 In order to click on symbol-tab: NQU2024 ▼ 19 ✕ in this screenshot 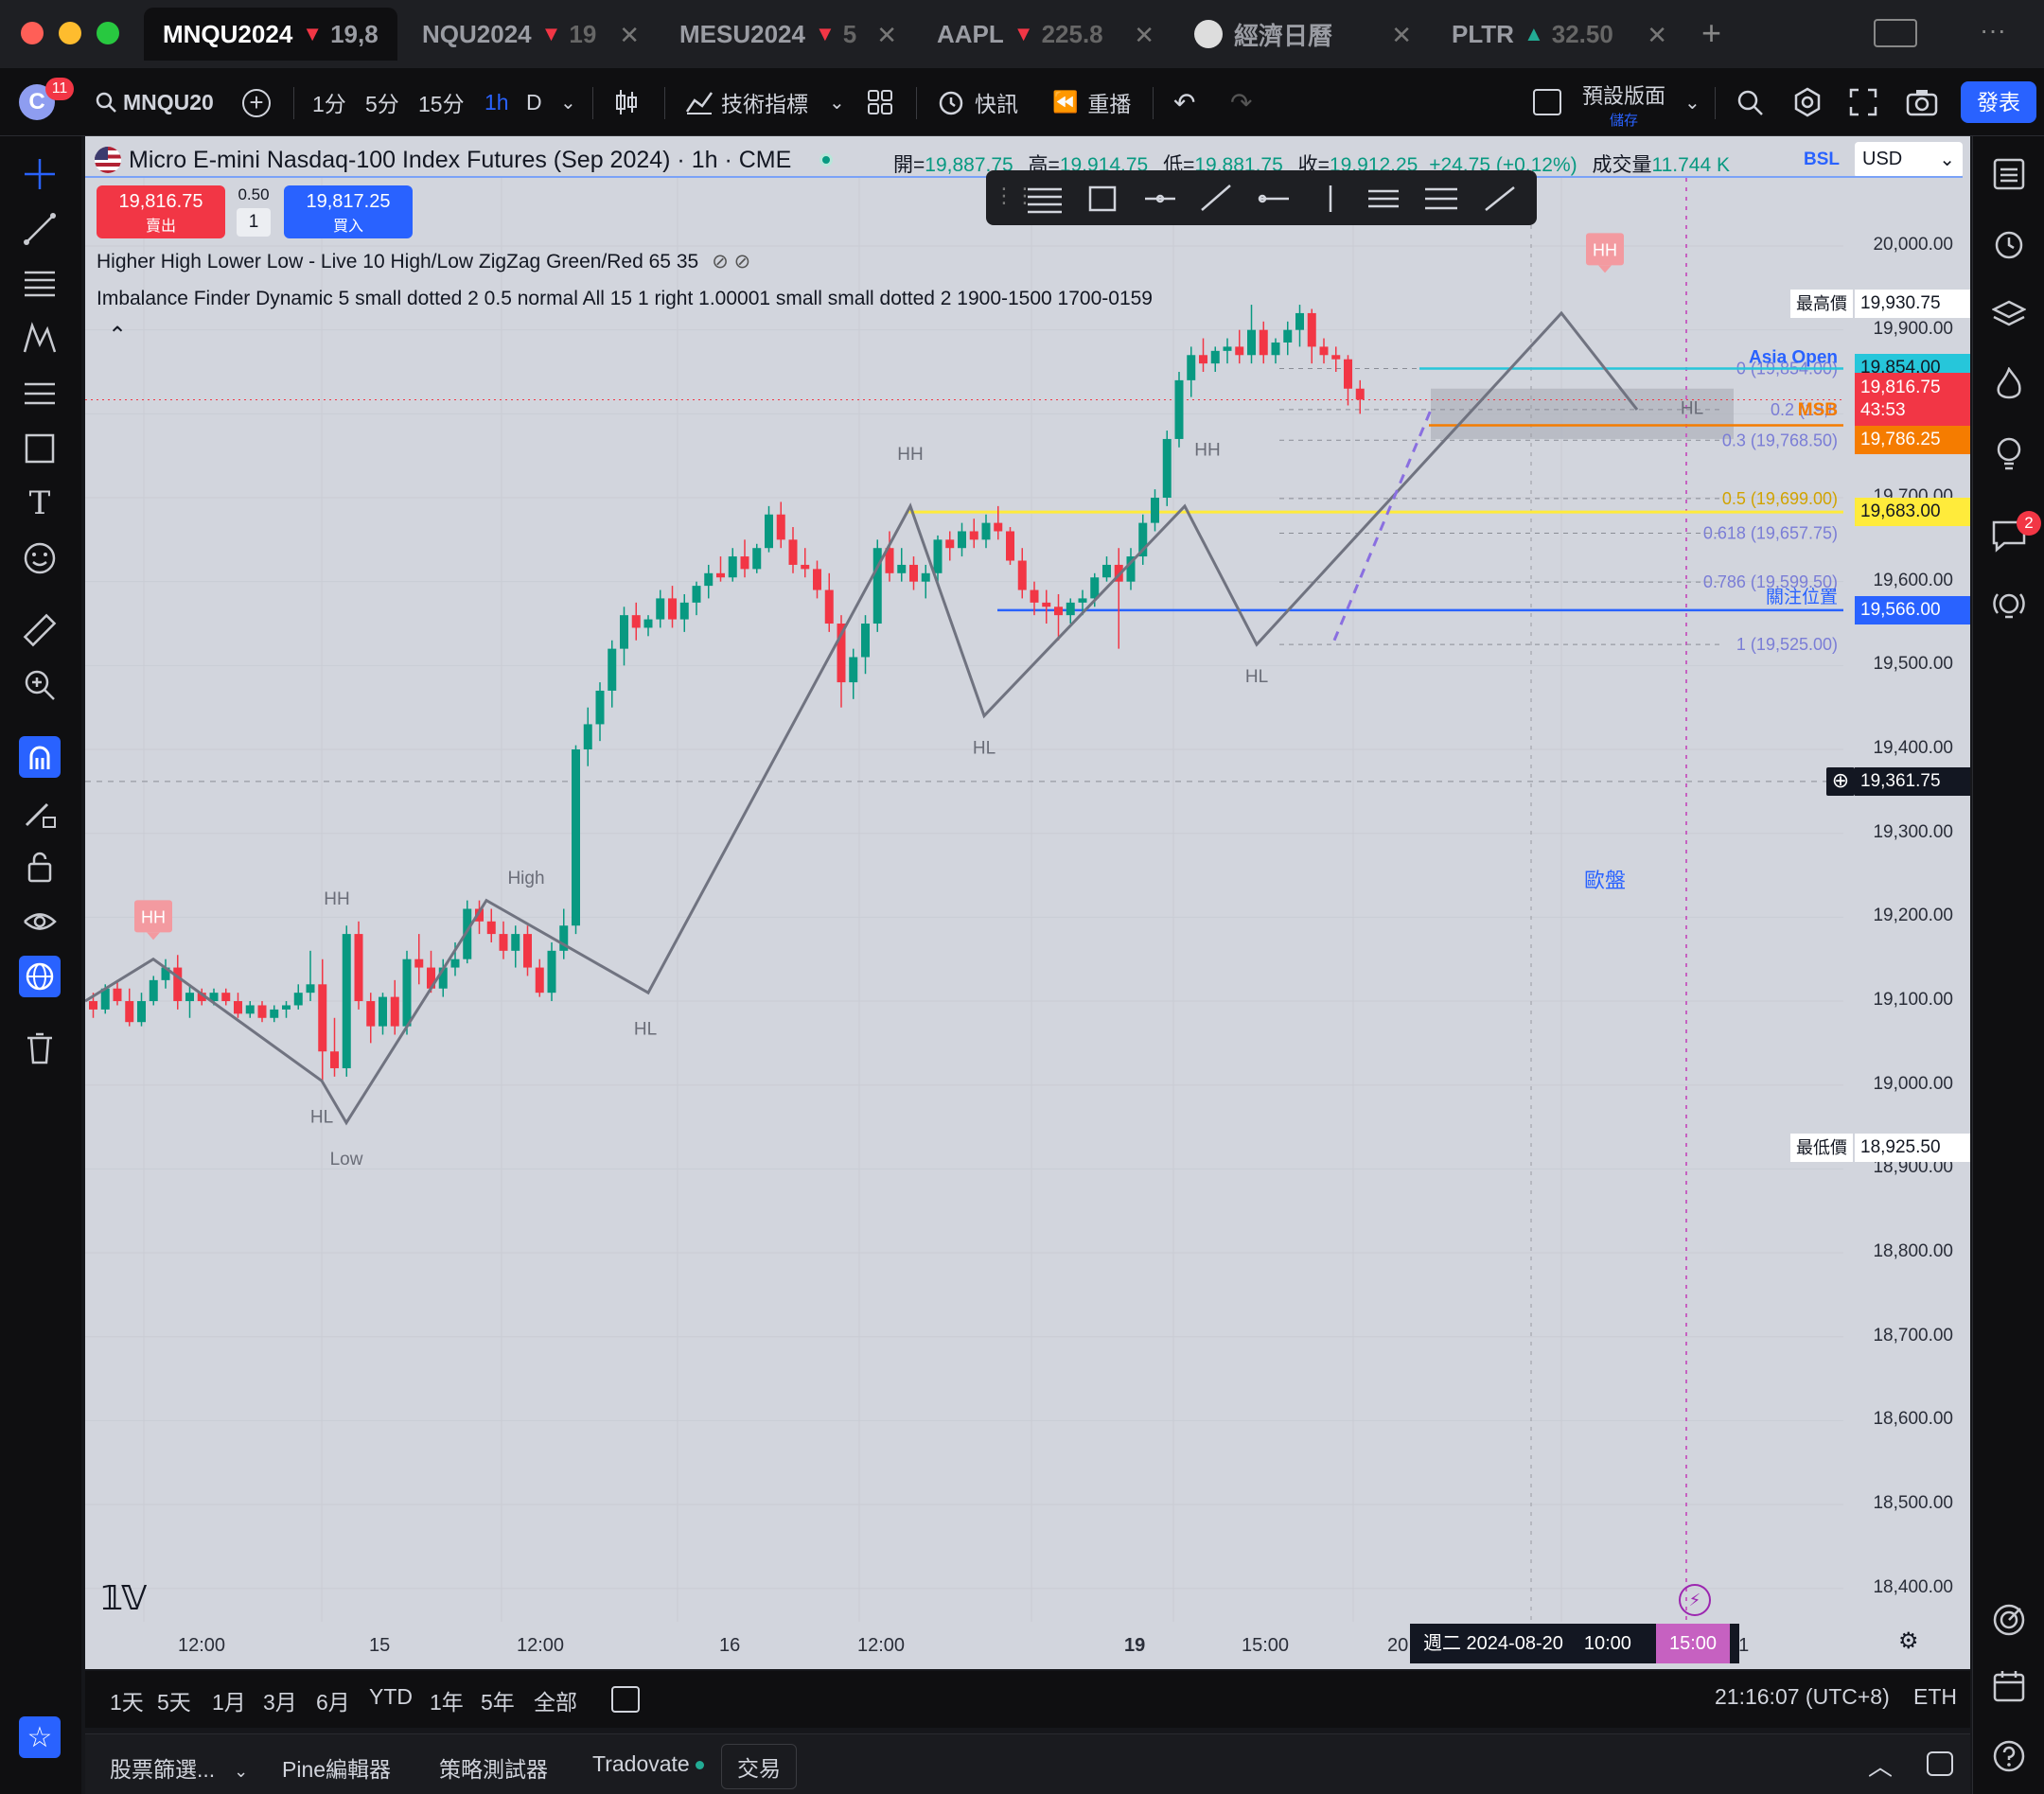, I will do `click(531, 34)`.